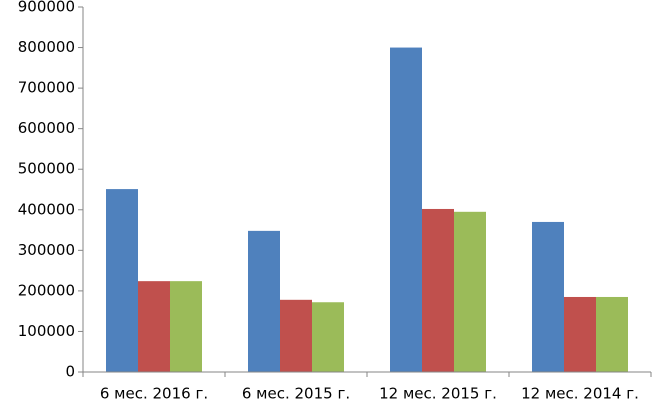 This screenshot has width=652, height=405. I want to click on y-tick-label: 0, so click(70, 372).